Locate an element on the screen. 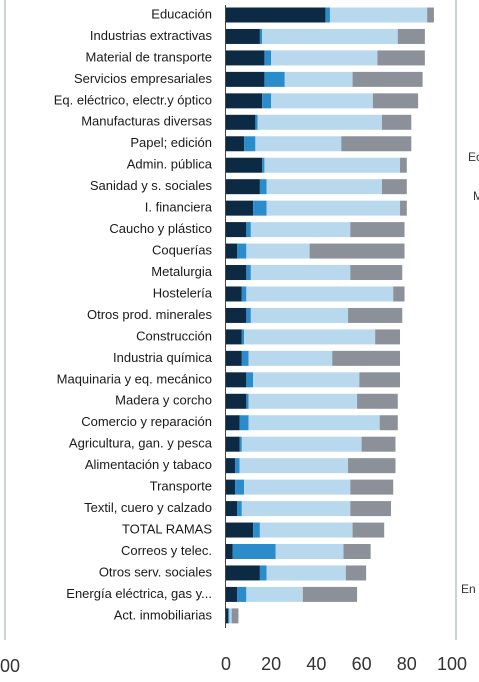 The image size is (479, 682). category-label: Material de transporte is located at coordinates (149, 56).